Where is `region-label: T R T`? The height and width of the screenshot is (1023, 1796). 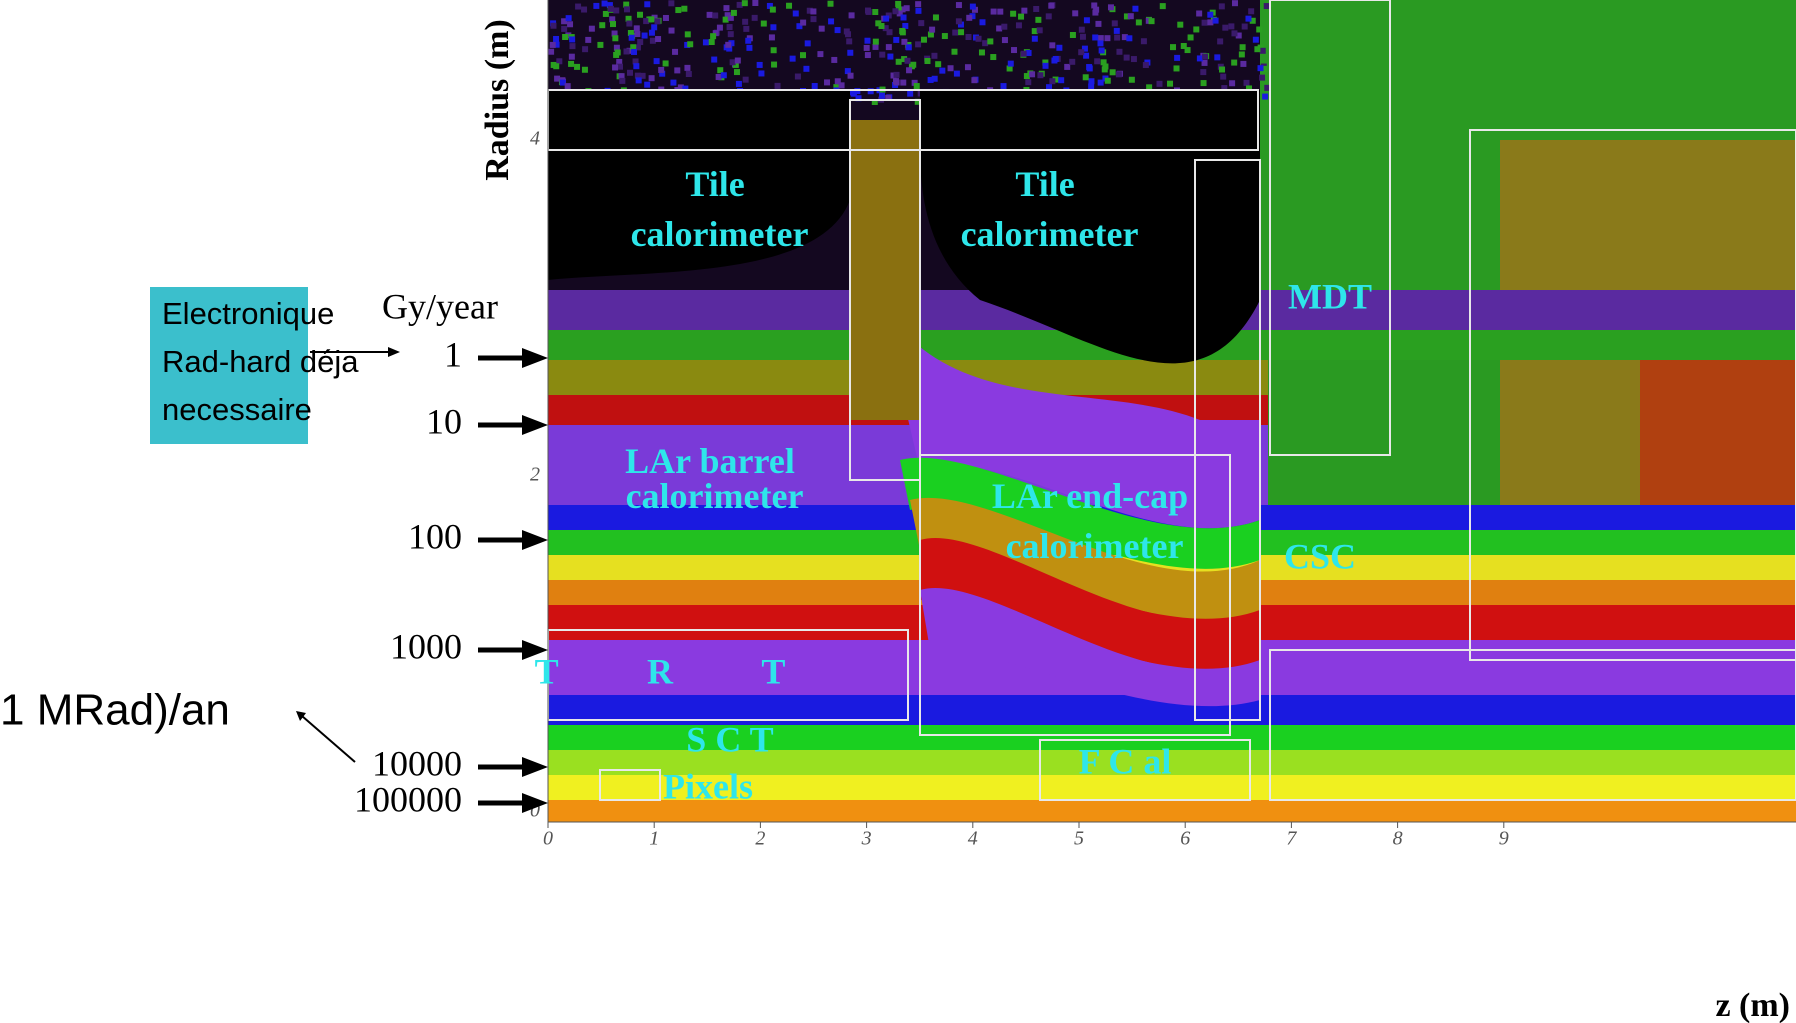 region-label: T R T is located at coordinates (680, 671).